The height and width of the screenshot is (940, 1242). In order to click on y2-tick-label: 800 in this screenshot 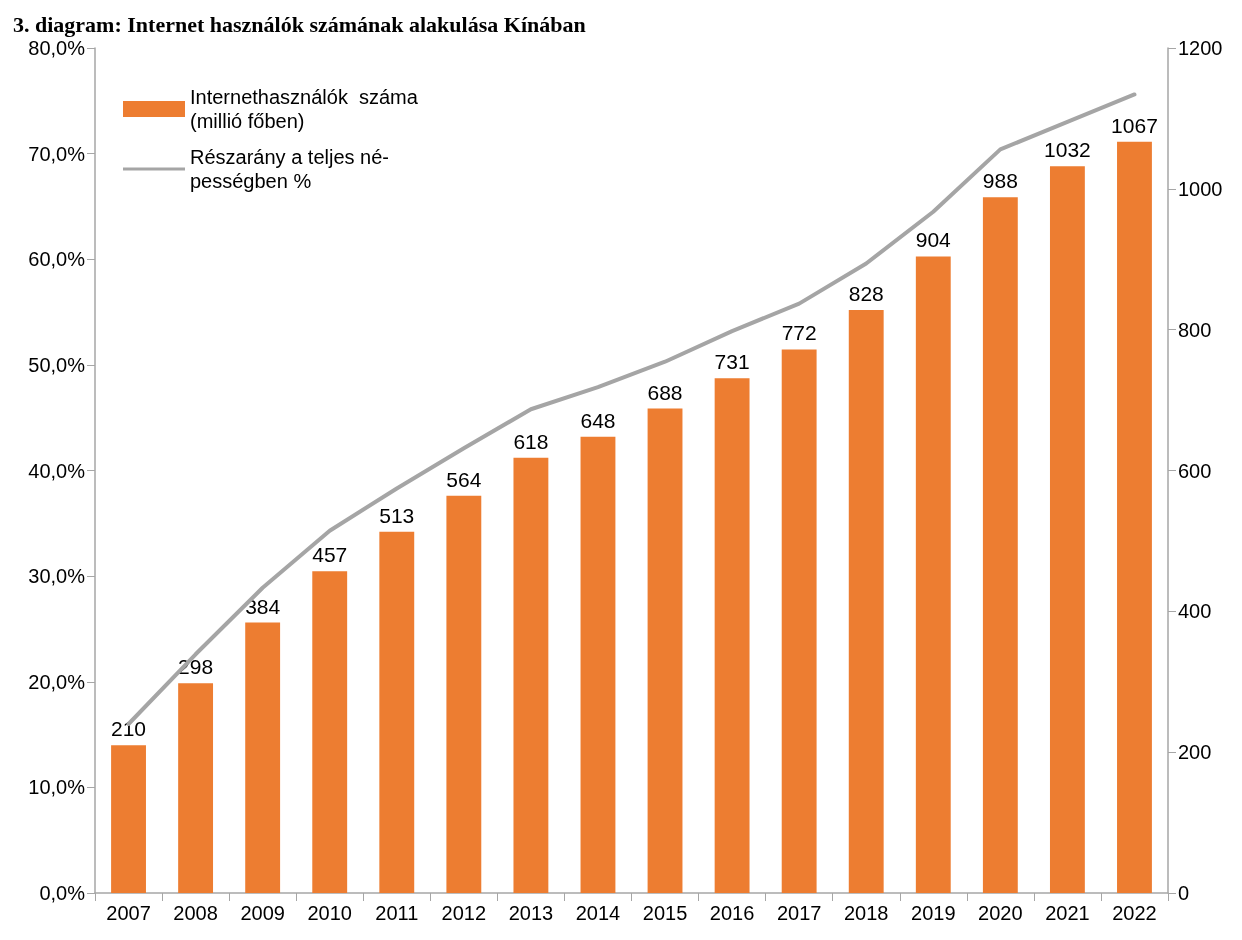, I will do `click(1195, 329)`.